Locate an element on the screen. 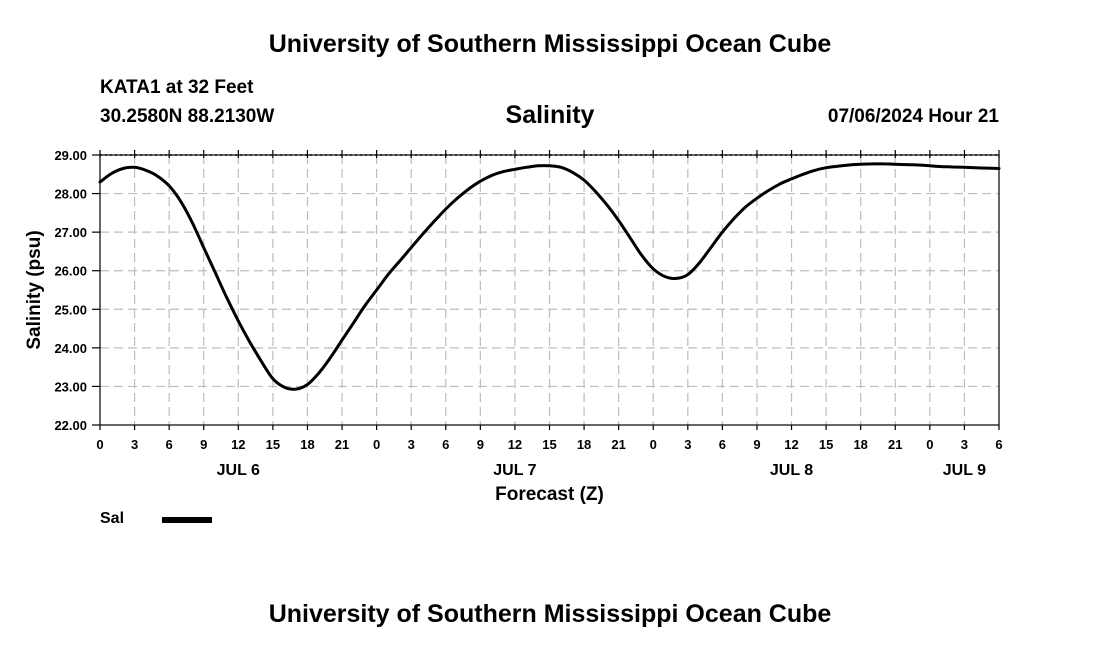  station-label: KATA1 at 32 Feet is located at coordinates (177, 87).